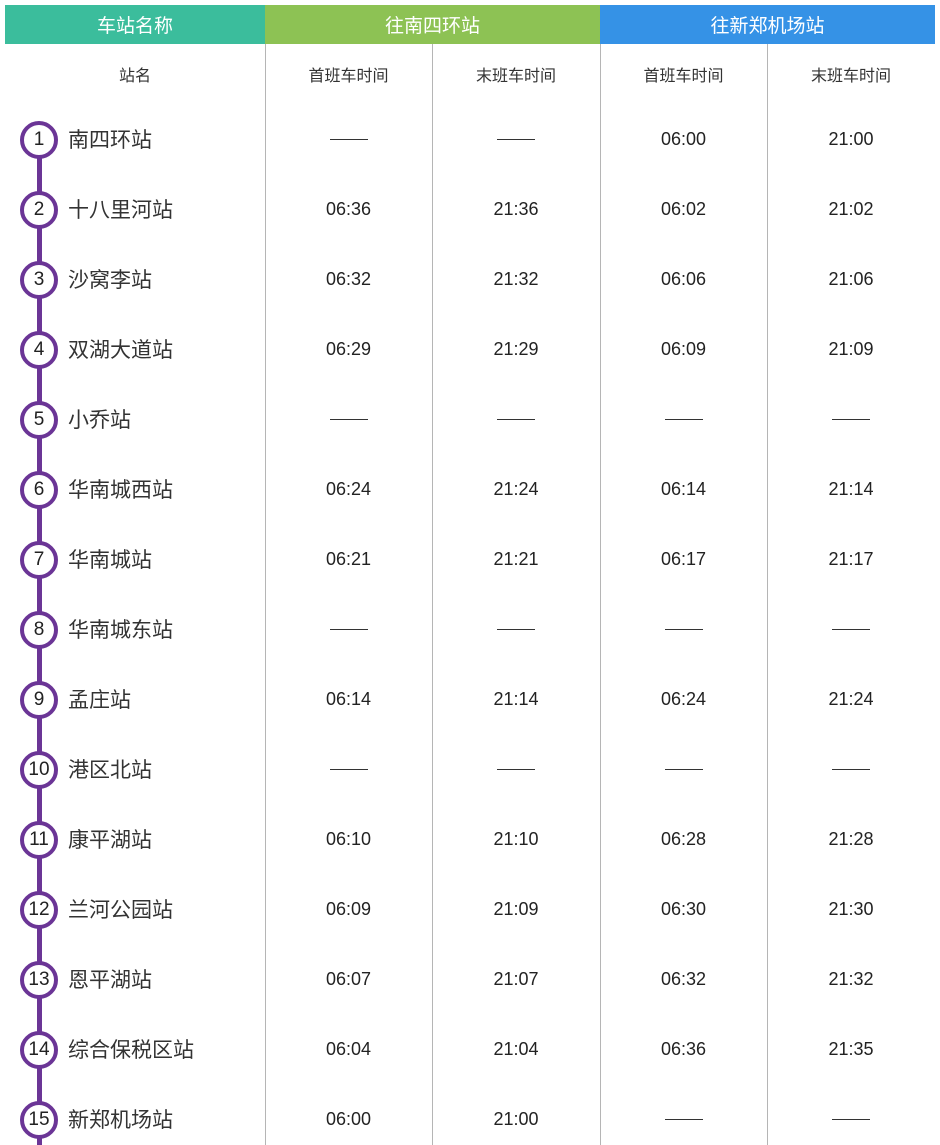 The width and height of the screenshot is (940, 1145). What do you see at coordinates (516, 489) in the screenshot?
I see `time-cell: 21:24` at bounding box center [516, 489].